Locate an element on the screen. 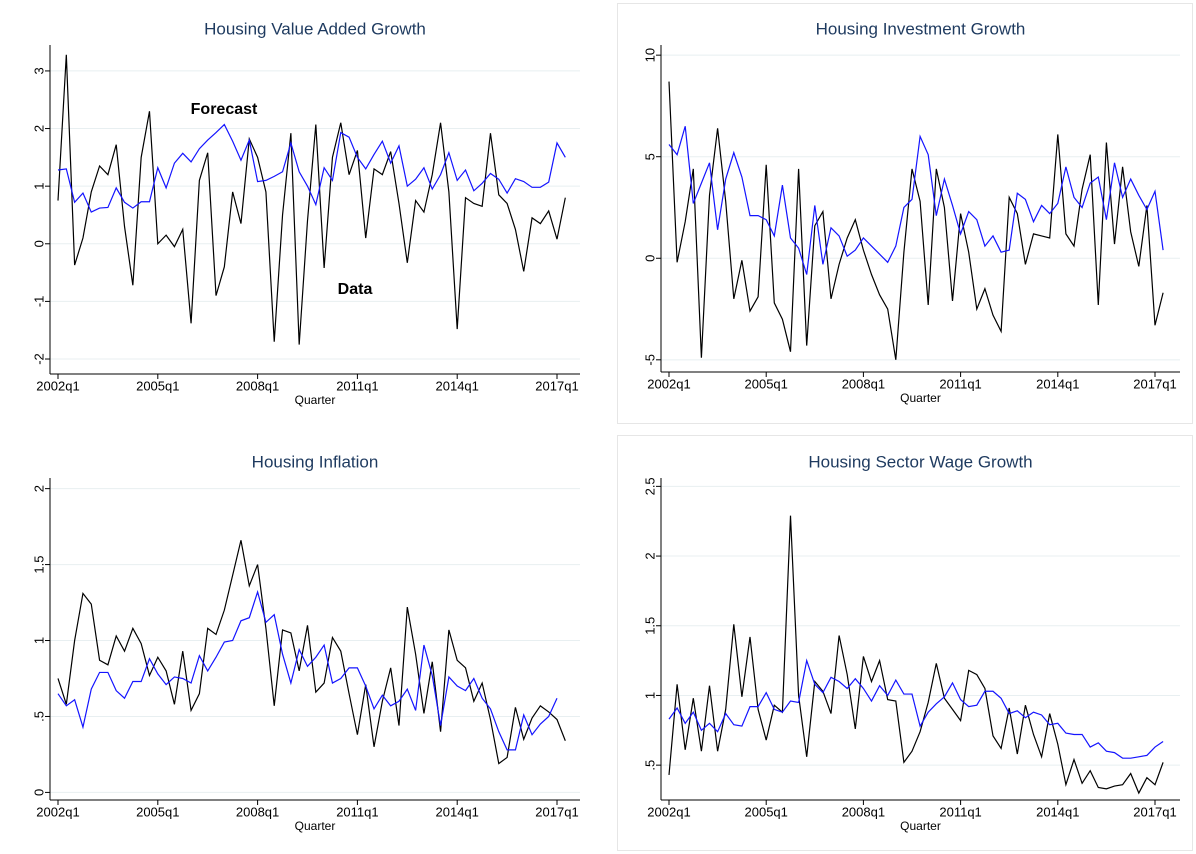 This screenshot has height=854, width=1196. series-annotation: Forecast is located at coordinates (224, 109).